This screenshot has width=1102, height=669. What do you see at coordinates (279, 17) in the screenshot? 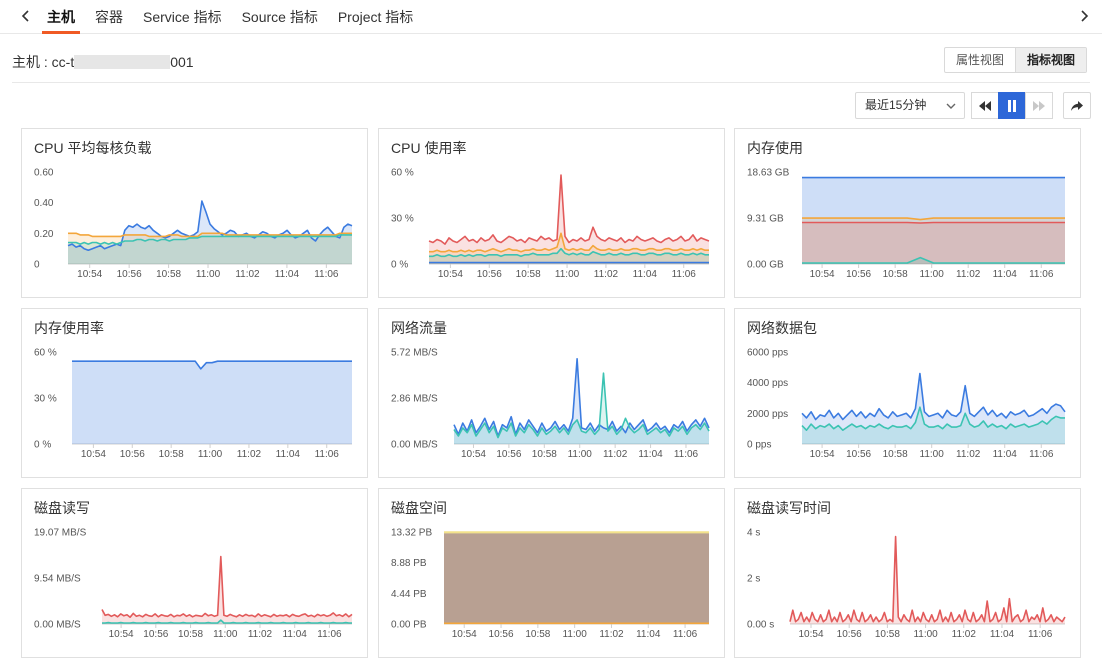
I see `tab-source-metrics: Source 指标` at bounding box center [279, 17].